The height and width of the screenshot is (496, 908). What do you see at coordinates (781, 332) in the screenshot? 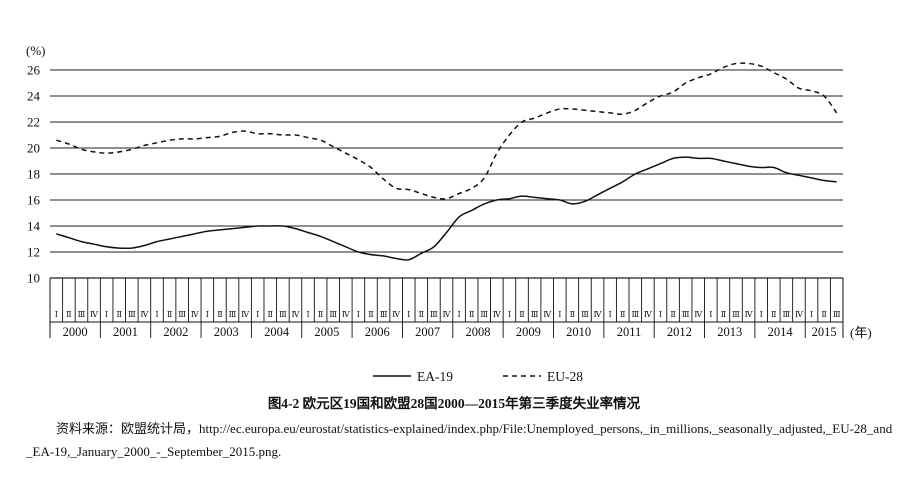
I see `year-label-2014: 2014` at bounding box center [781, 332].